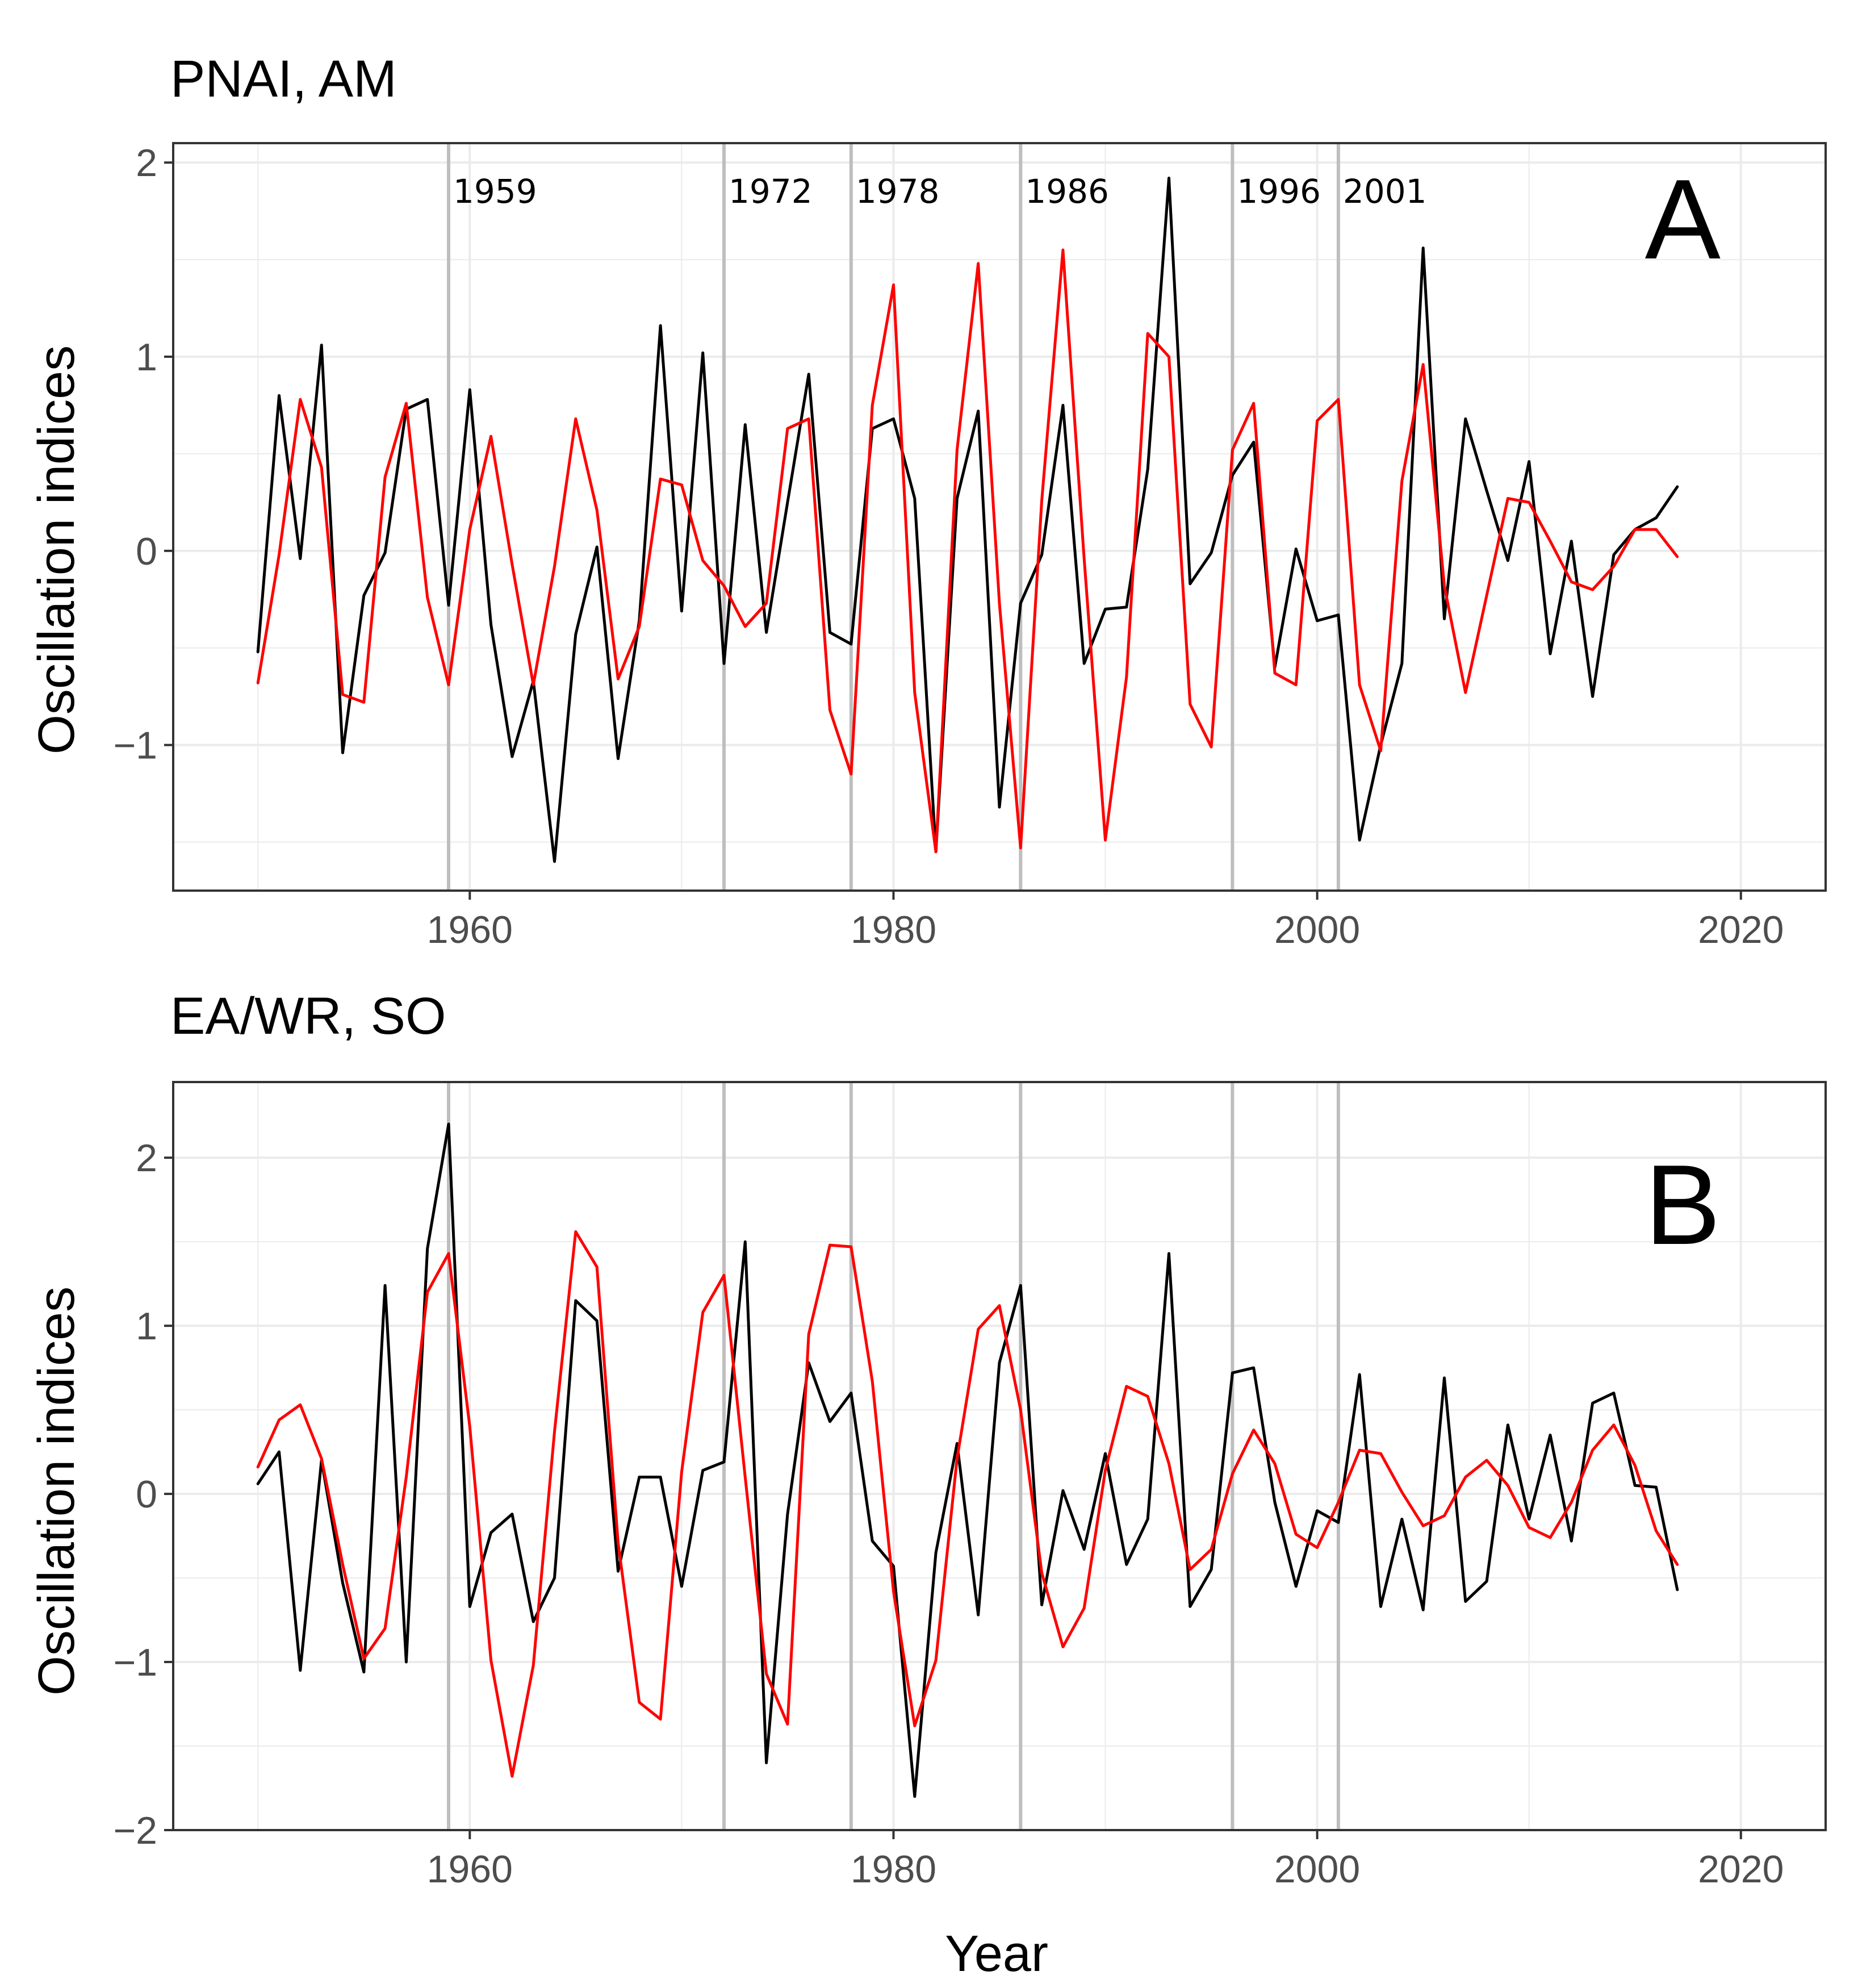  I want to click on panel-a-x-tick-label: 1980, so click(893, 929).